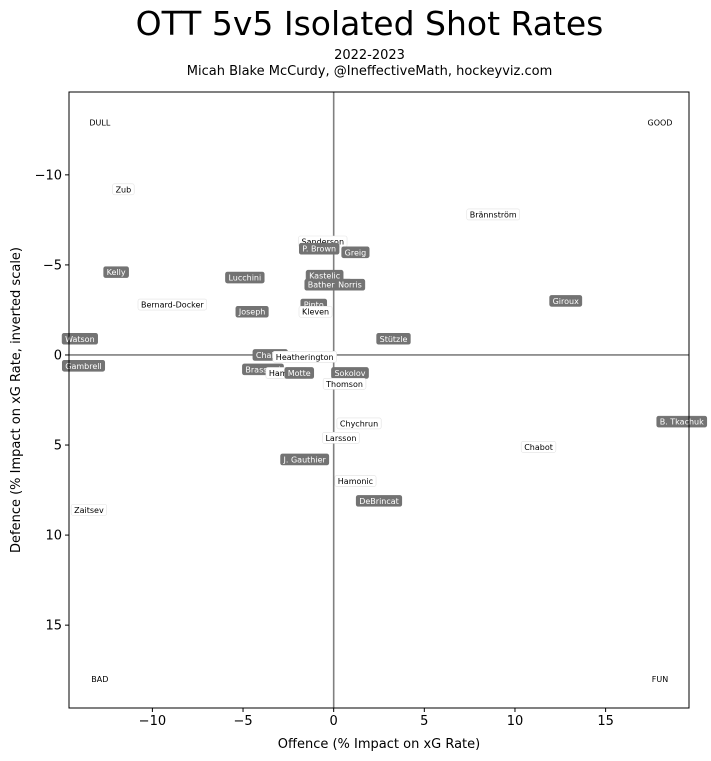  I want to click on x-axis-label: Offence (% Impact on xG Rate), so click(379, 744).